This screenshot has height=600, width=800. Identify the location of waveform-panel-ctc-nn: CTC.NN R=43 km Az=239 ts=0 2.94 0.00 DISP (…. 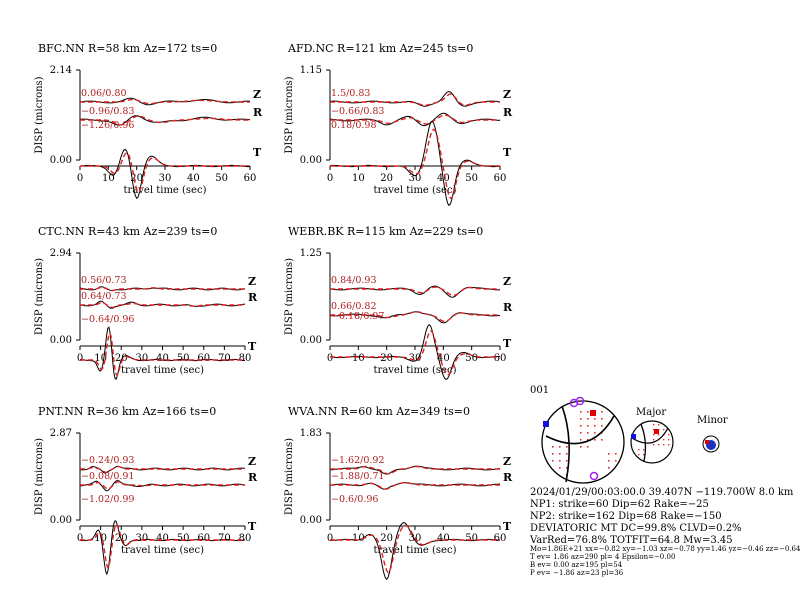
(146, 302).